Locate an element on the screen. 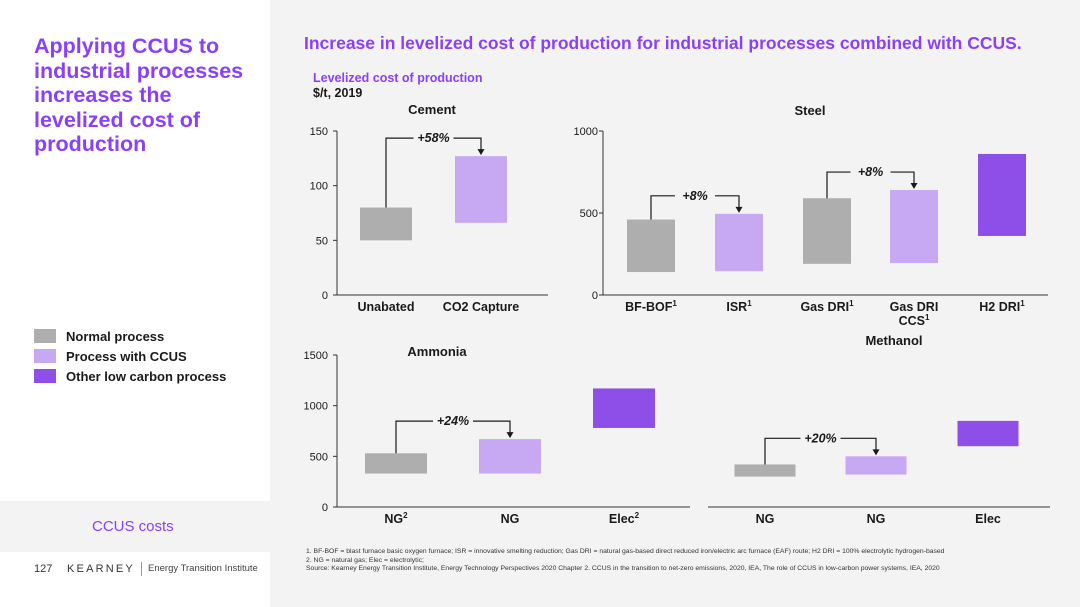 Image resolution: width=1080 pixels, height=607 pixels. x-label-methanol-2: Elec is located at coordinates (988, 519).